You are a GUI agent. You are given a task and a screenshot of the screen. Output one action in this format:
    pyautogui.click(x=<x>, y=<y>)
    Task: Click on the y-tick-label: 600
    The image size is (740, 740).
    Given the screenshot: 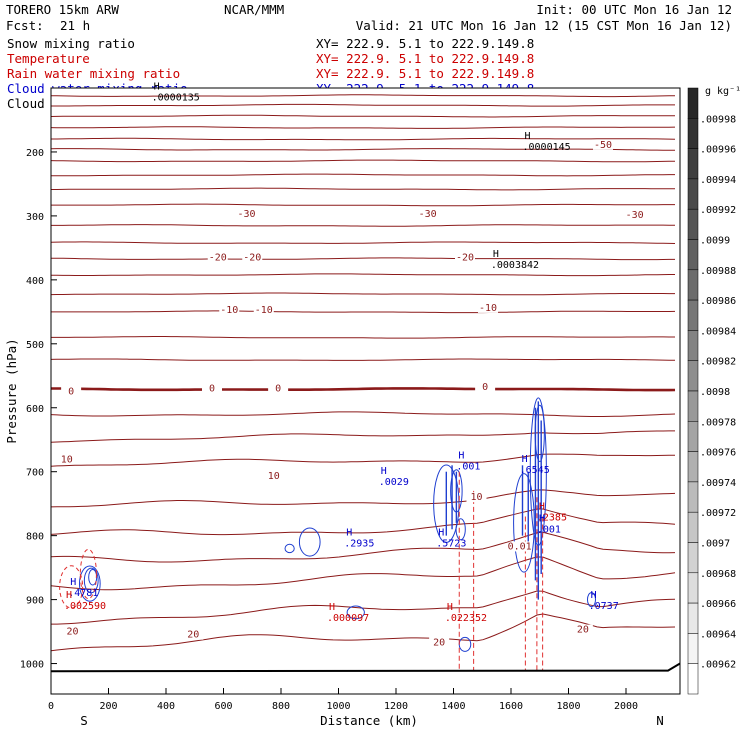 What is the action you would take?
    pyautogui.click(x=35, y=409)
    